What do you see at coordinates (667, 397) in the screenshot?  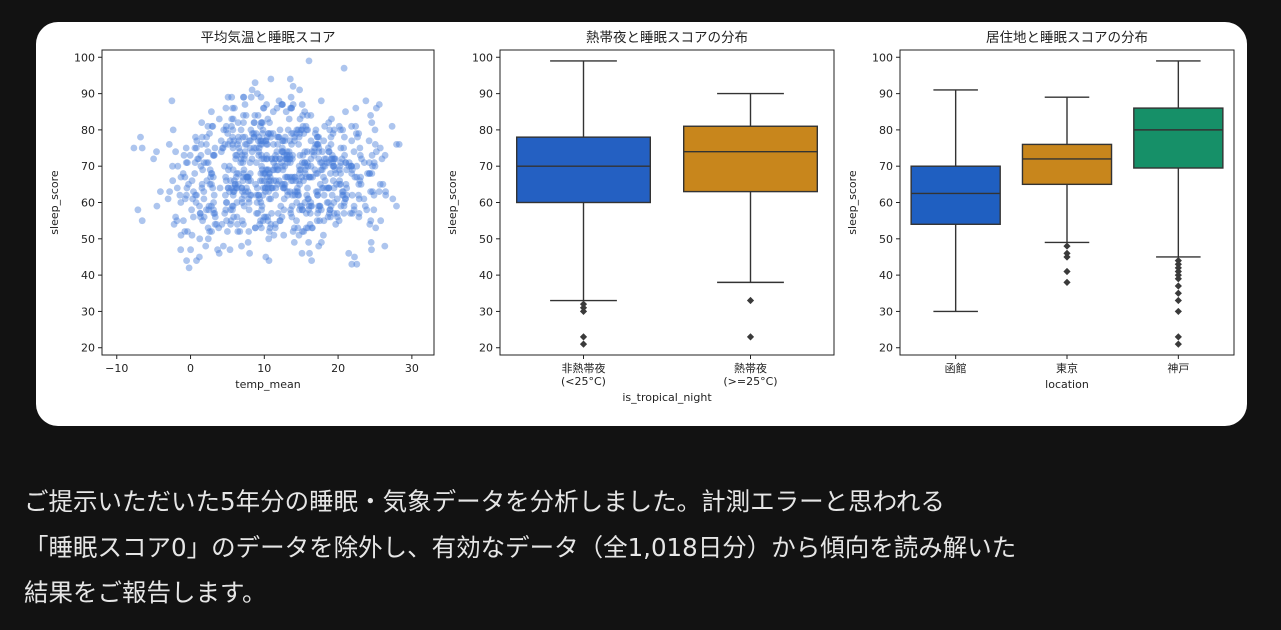 I see `x-axis-label: is_tropical_night` at bounding box center [667, 397].